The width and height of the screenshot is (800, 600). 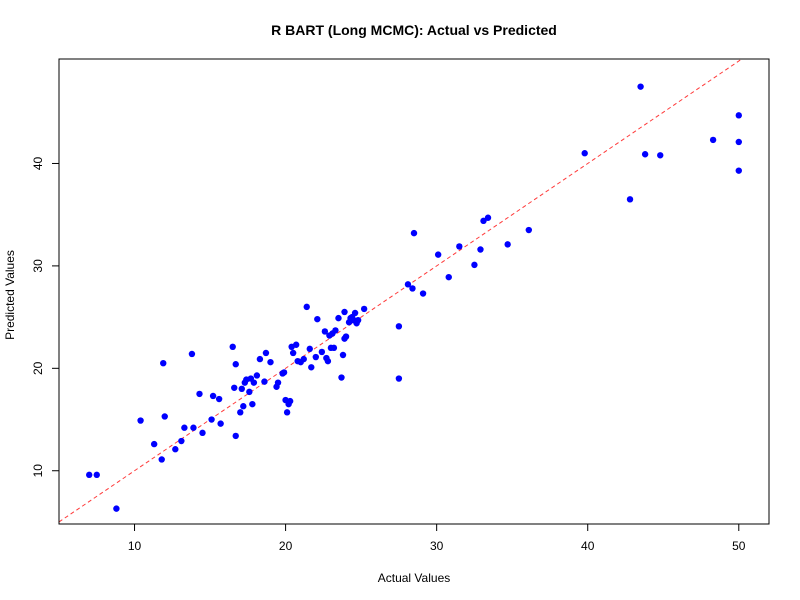 What do you see at coordinates (437, 546) in the screenshot?
I see `x-tick-label: 30` at bounding box center [437, 546].